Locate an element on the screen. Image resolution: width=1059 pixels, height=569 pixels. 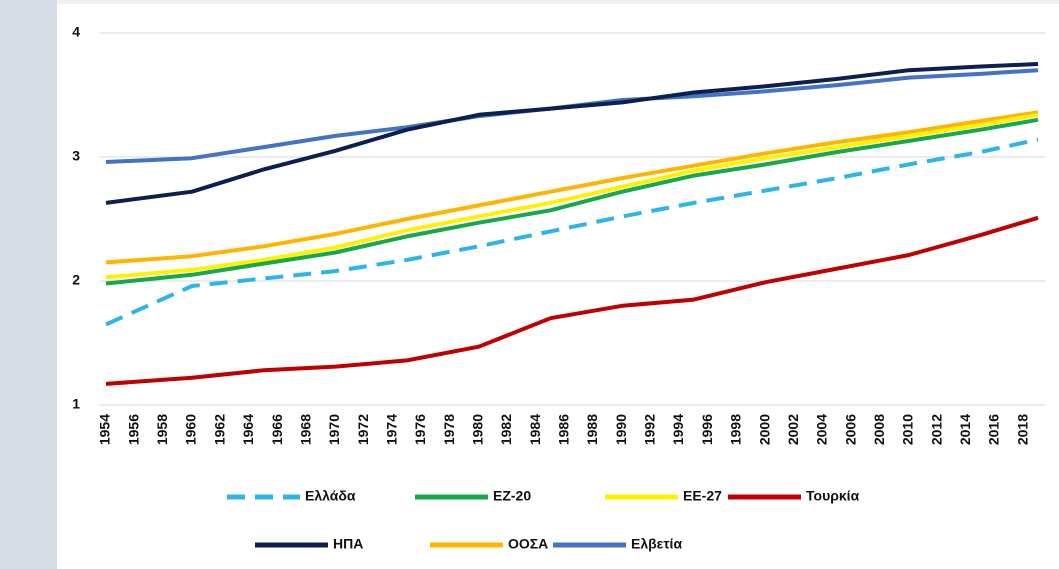
x-tick-label: 2000 is located at coordinates (764, 429).